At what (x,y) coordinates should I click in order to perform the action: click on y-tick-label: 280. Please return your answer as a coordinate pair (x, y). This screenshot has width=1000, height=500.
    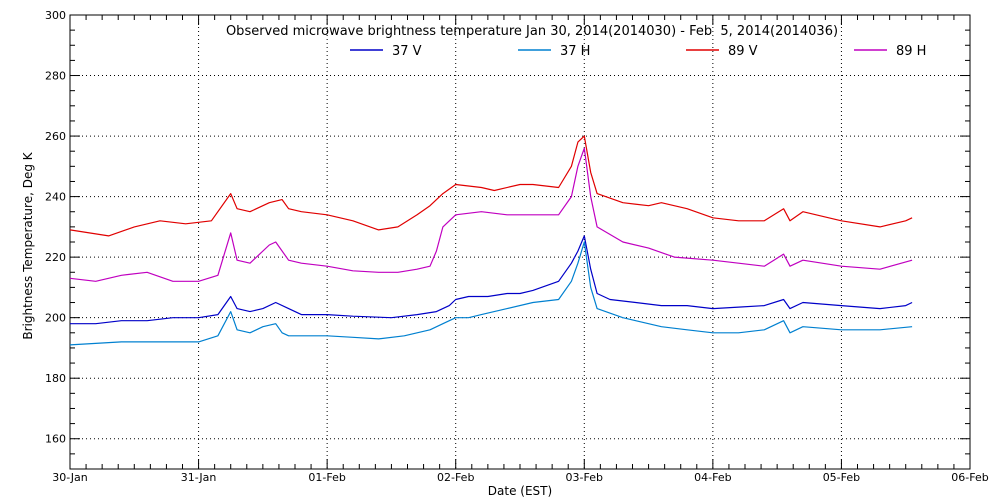
    Looking at the image, I should click on (55, 76).